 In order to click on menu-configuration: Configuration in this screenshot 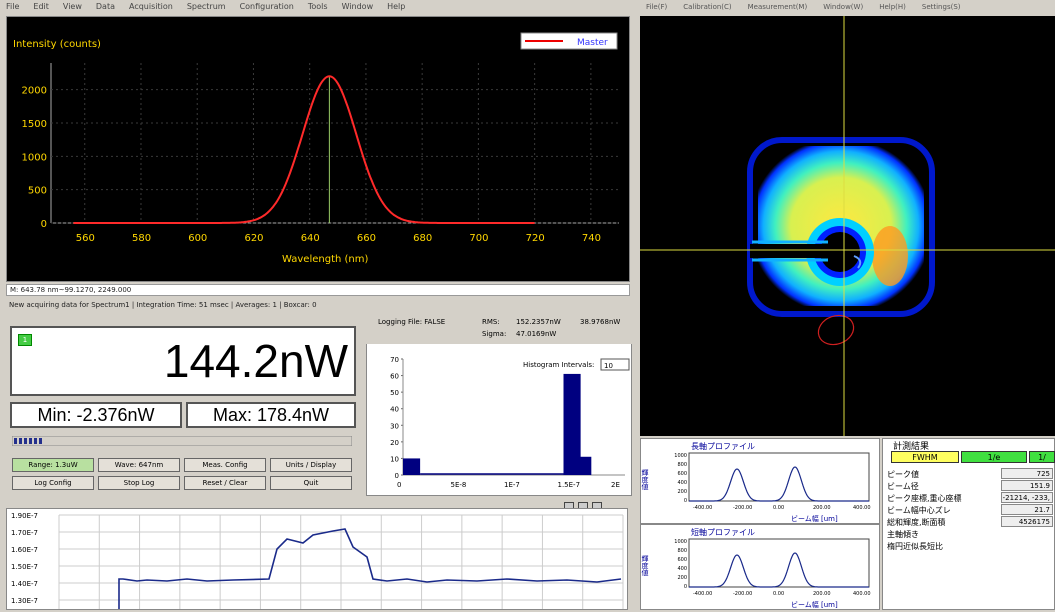, I will do `click(266, 6)`.